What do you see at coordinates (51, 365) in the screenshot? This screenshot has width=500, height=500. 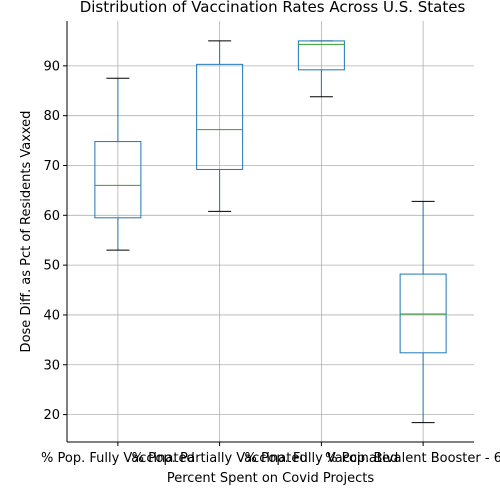 I see `y-tick-label: 30` at bounding box center [51, 365].